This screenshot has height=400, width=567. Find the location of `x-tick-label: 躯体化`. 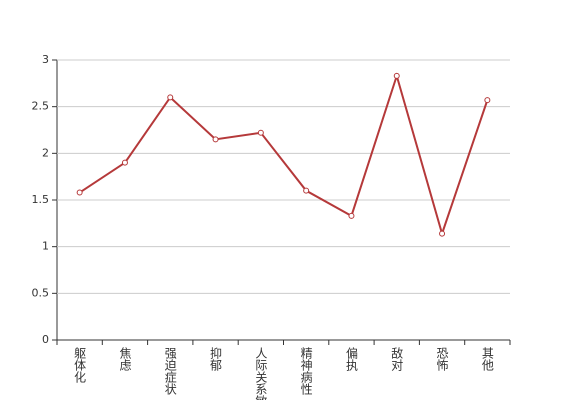

x-tick-label: 躯体化 is located at coordinates (80, 365).